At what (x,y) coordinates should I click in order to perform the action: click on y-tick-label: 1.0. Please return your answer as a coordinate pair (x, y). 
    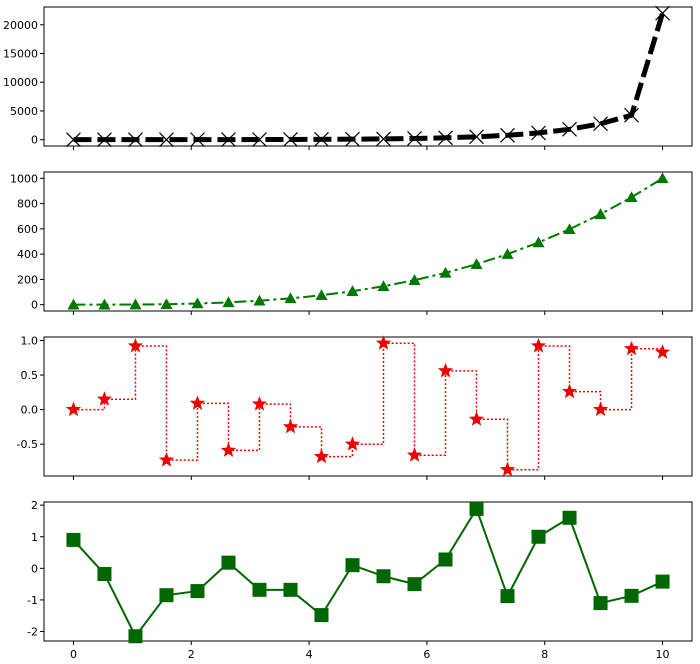
    Looking at the image, I should click on (30, 340).